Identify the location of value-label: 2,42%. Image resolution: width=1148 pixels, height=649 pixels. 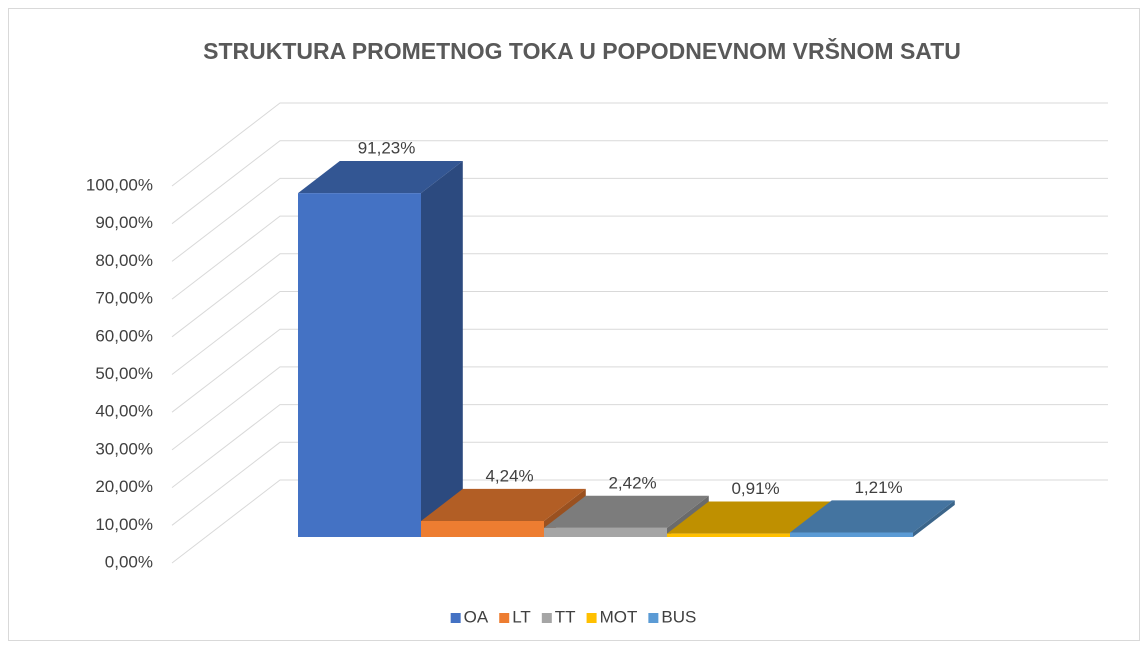
(632, 482).